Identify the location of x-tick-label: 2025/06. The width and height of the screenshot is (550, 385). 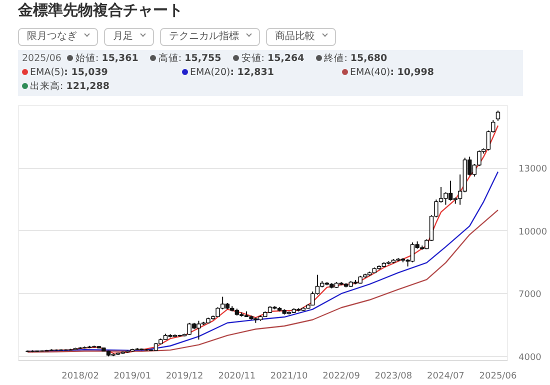
(498, 377).